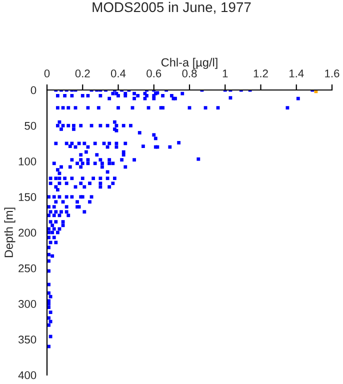  I want to click on x-tick-label: 0.2, so click(82, 74).